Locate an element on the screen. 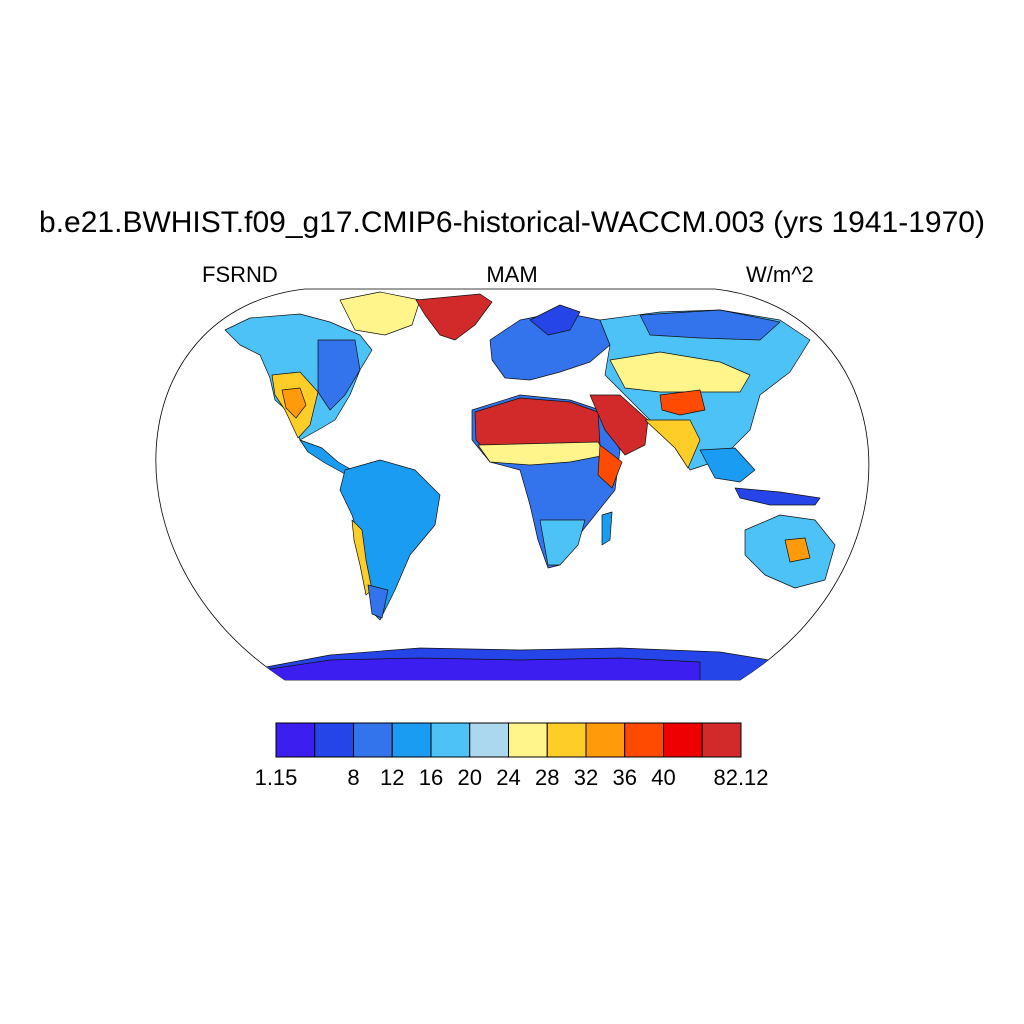 Image resolution: width=1024 pixels, height=1024 pixels. horn-of-africa is located at coordinates (610, 466).